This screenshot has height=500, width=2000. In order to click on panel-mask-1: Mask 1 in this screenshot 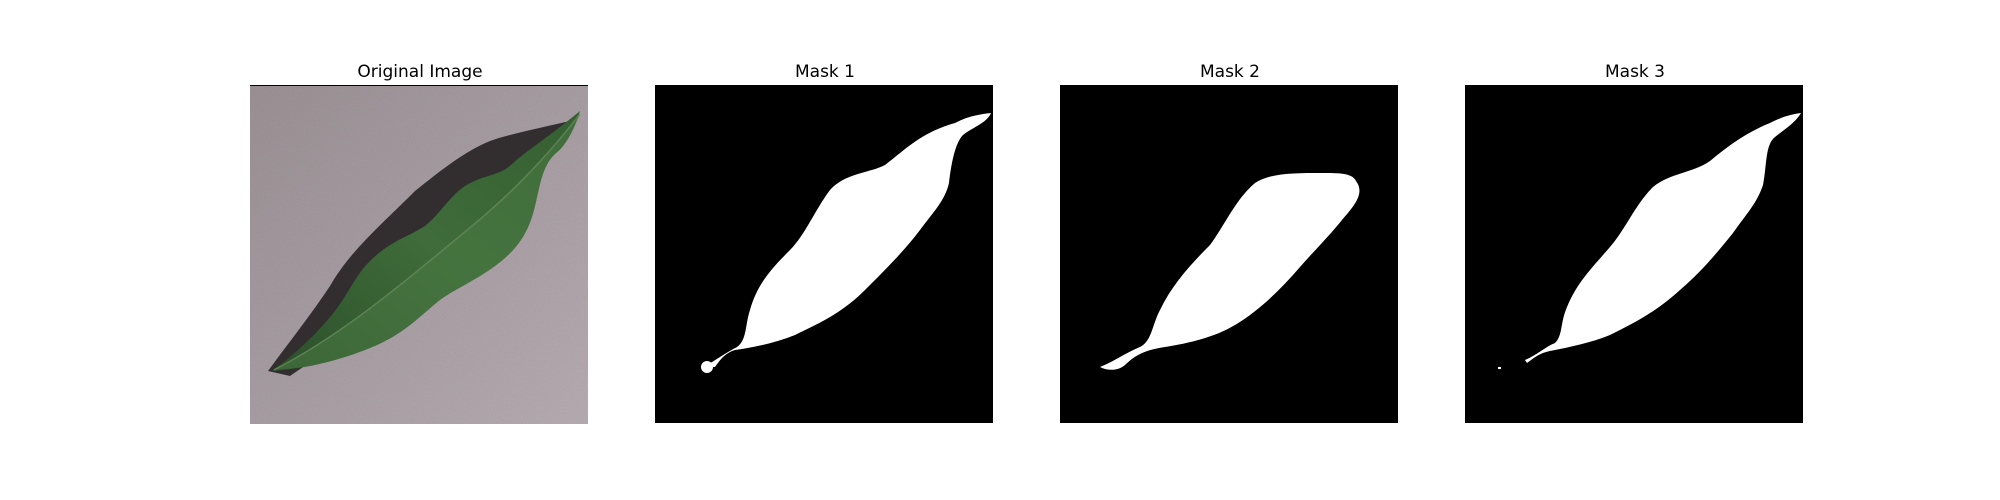, I will do `click(825, 248)`.